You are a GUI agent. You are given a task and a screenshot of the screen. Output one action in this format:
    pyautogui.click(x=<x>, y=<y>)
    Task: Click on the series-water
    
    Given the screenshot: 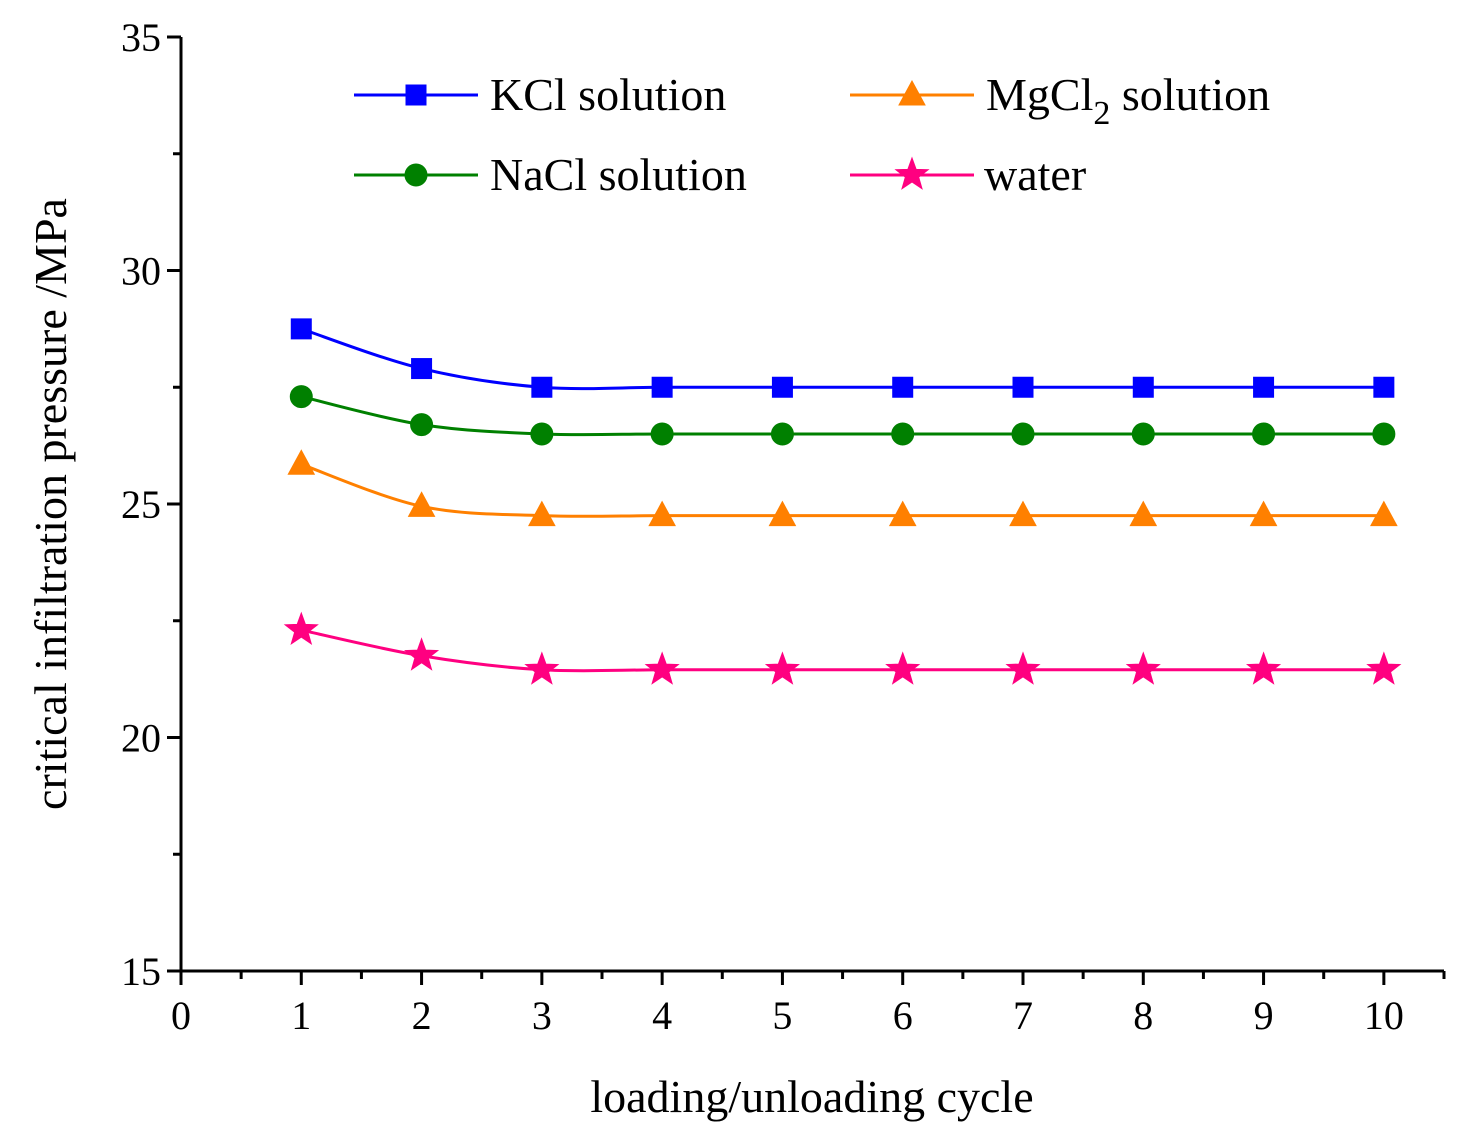 What is the action you would take?
    pyautogui.click(x=842, y=648)
    